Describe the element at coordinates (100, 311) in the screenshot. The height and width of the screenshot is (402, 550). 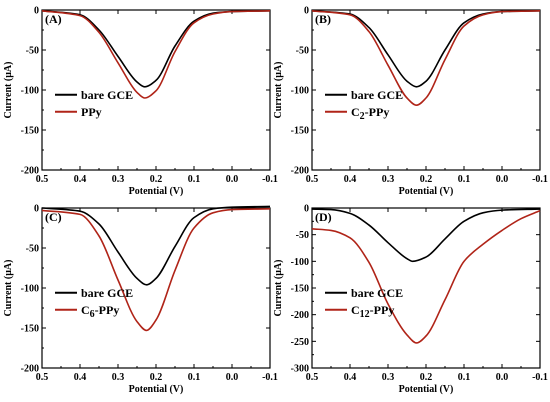
I see `legend-label: C6-PPy` at that location.